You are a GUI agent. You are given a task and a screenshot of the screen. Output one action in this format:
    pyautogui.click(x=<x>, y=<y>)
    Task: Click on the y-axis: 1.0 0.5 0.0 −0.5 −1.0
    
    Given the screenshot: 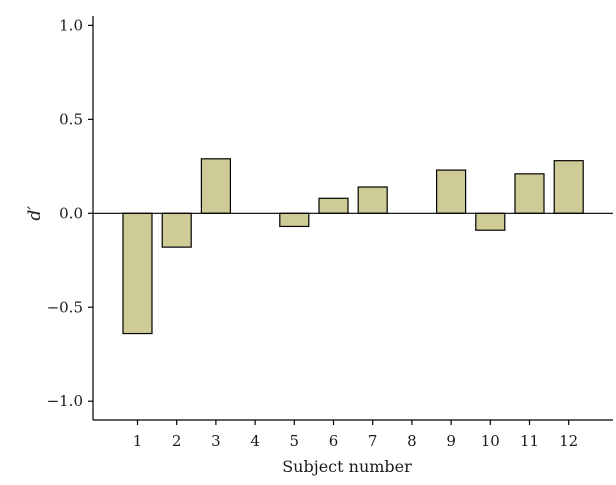 What is the action you would take?
    pyautogui.click(x=70, y=218)
    